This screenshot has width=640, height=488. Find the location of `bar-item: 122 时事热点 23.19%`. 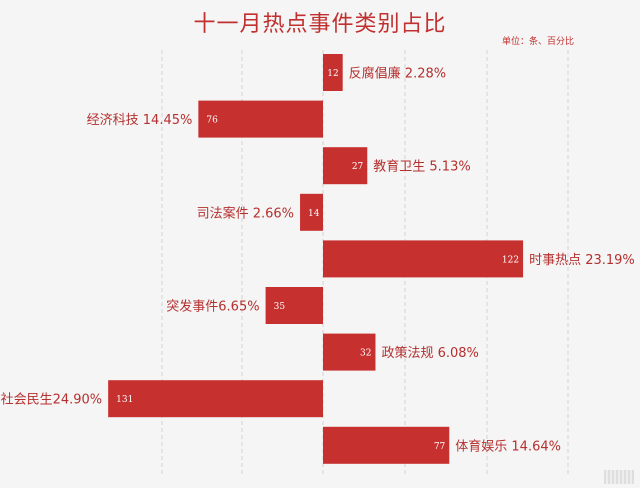

bar-item: 122 时事热点 23.19% is located at coordinates (479, 259).